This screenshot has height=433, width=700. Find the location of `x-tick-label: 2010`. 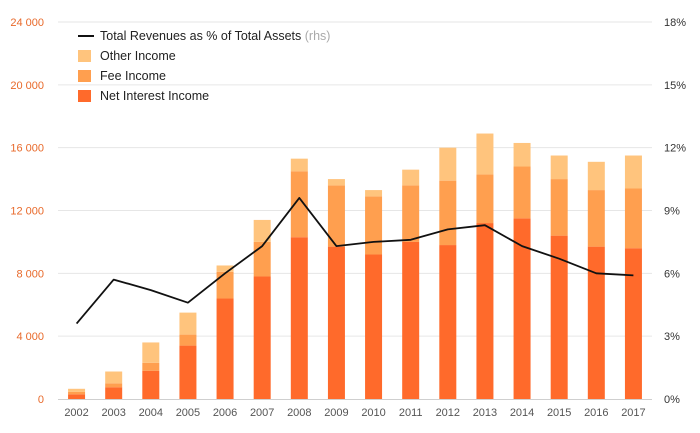

x-tick-label: 2010 is located at coordinates (373, 413).